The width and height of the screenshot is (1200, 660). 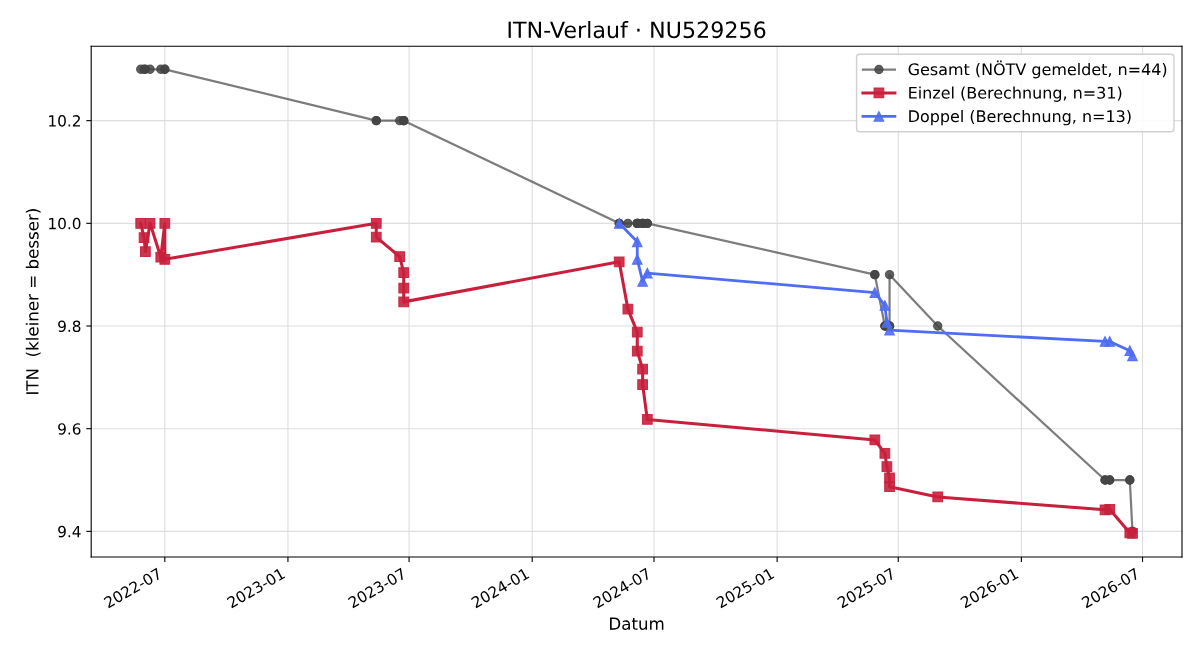 I want to click on legend-label: Einzel (Berechnung, n=31), so click(x=1015, y=94).